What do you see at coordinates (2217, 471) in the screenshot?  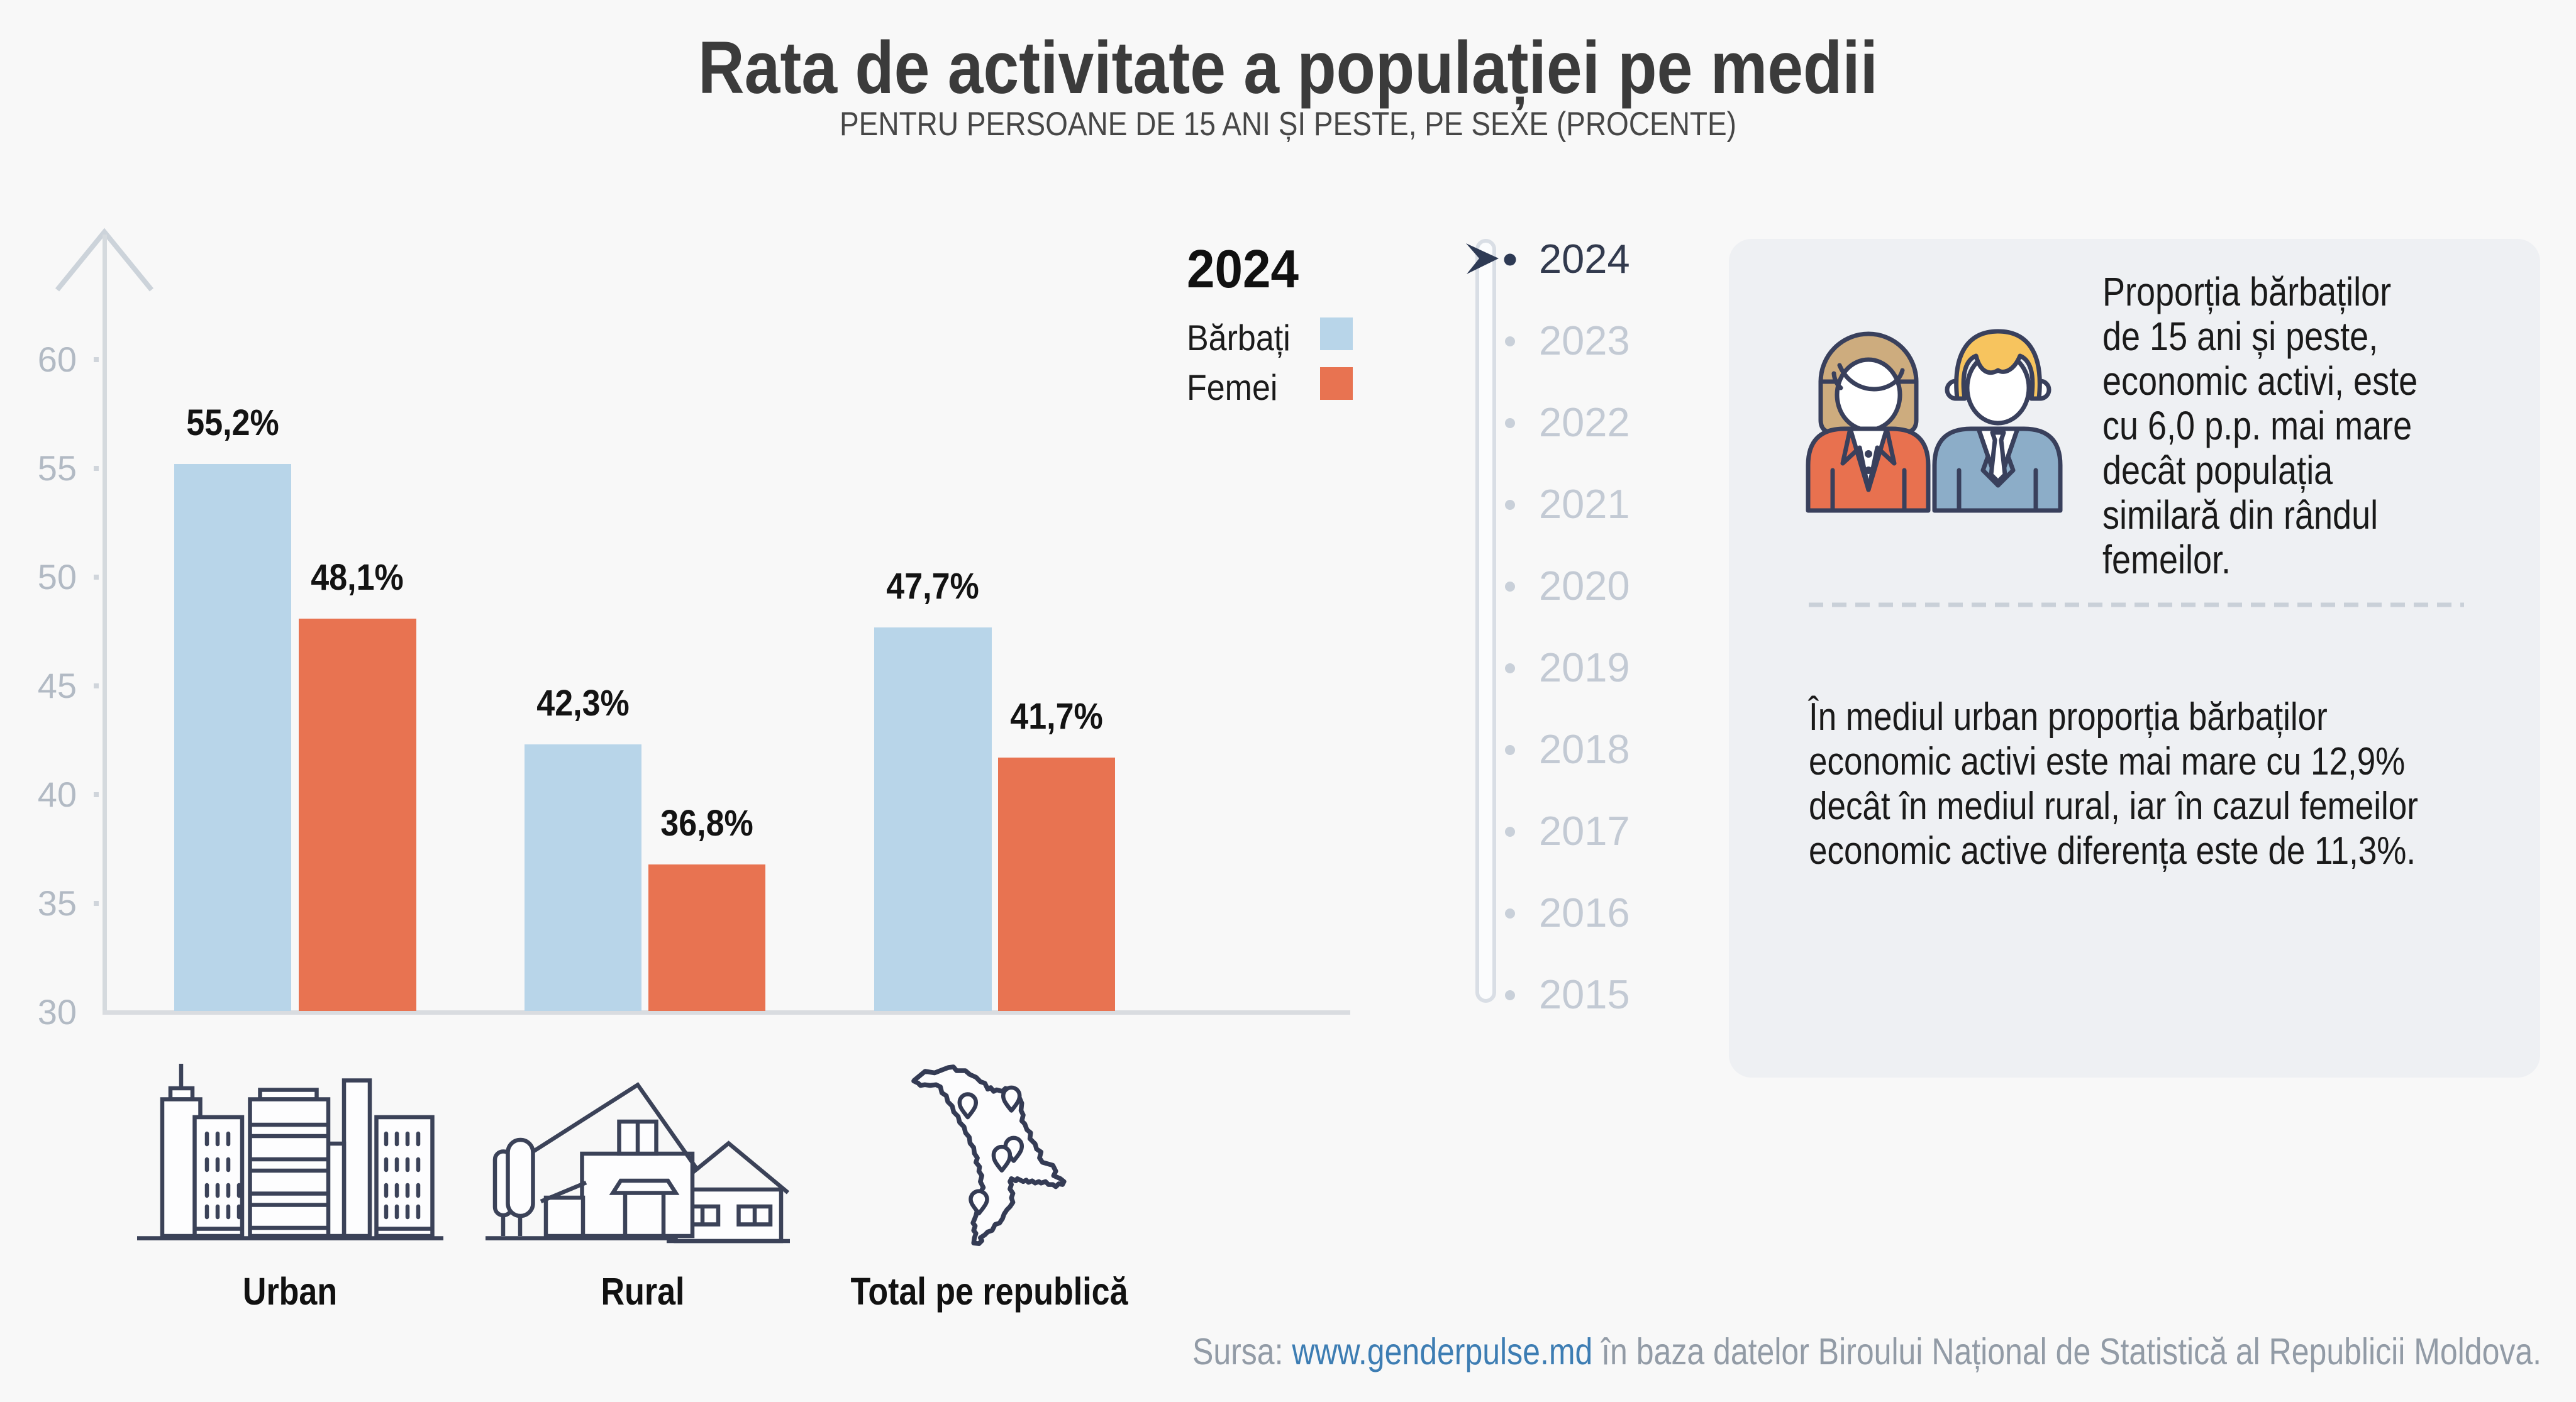 I see `svg-text: decât populația` at bounding box center [2217, 471].